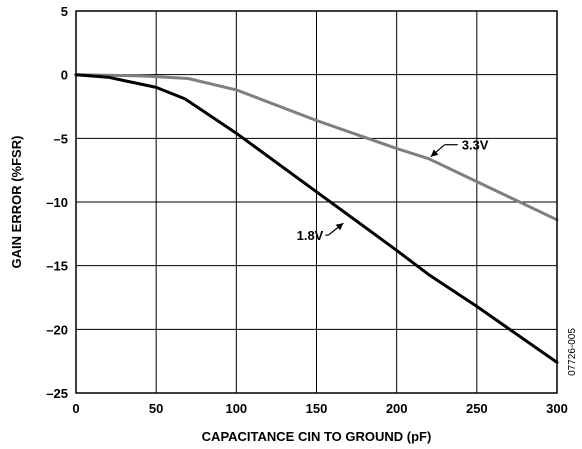 The image size is (582, 449). Describe the element at coordinates (75, 408) in the screenshot. I see `x-tick-label-0: 0` at that location.